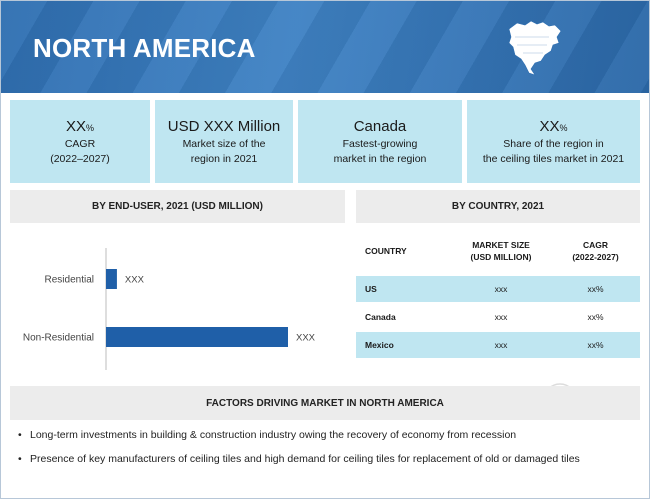 The height and width of the screenshot is (499, 650). I want to click on stat-fastest-line2: market in the region, so click(380, 159).